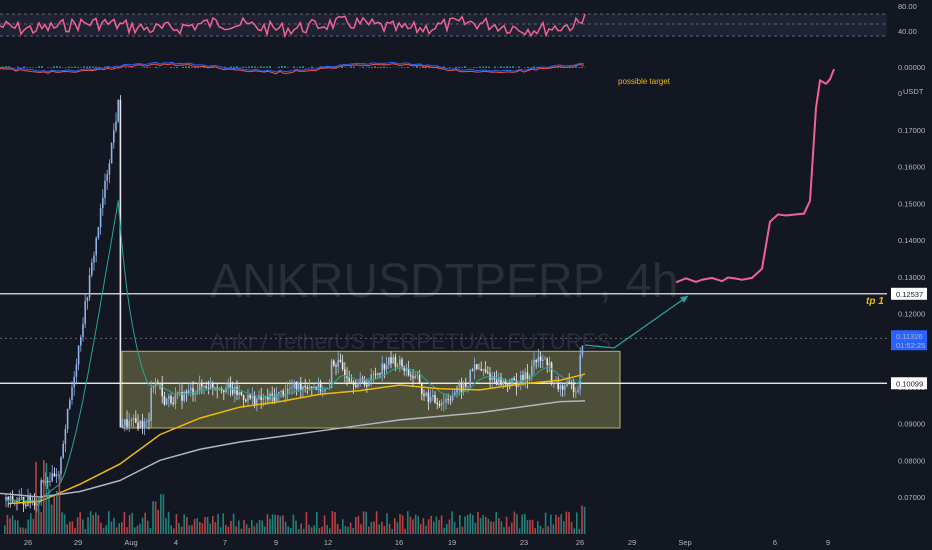 The width and height of the screenshot is (932, 550). What do you see at coordinates (293, 449) in the screenshot?
I see `ma-gray-line` at bounding box center [293, 449].